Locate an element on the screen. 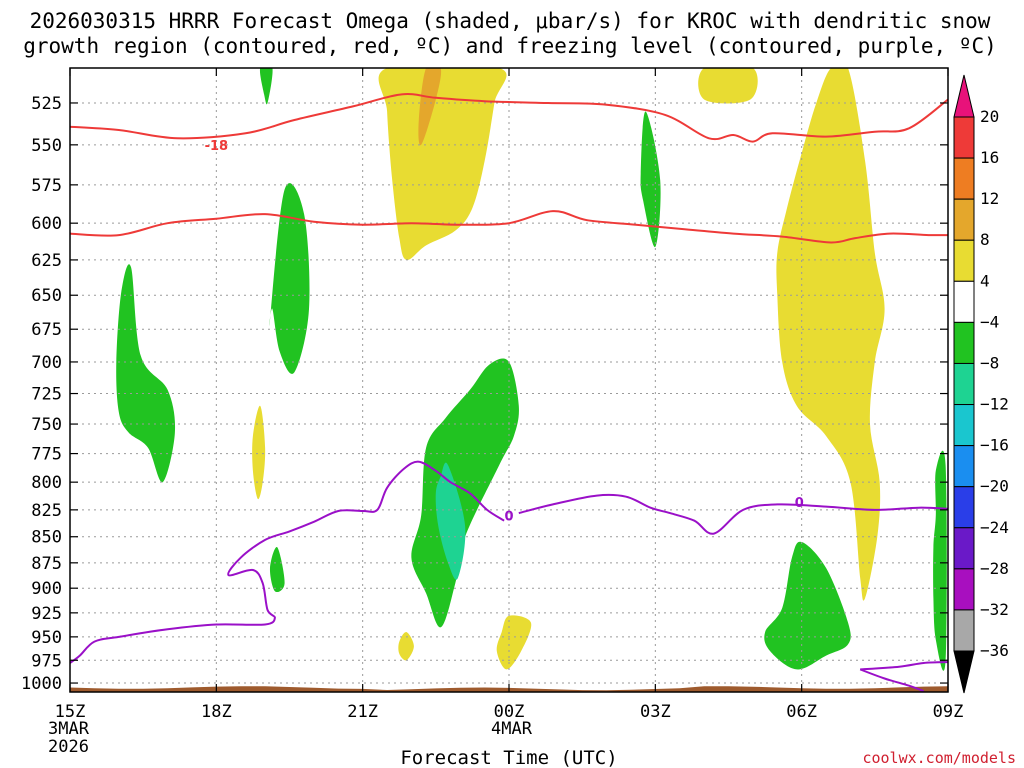 Image resolution: width=1024 pixels, height=768 pixels. colorbar-bin--12-to--8 is located at coordinates (964, 384).